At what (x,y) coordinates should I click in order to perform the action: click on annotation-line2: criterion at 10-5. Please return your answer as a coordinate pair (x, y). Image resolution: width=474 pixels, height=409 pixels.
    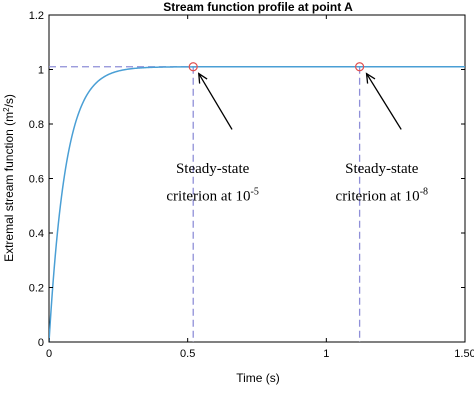
    Looking at the image, I should click on (212, 195).